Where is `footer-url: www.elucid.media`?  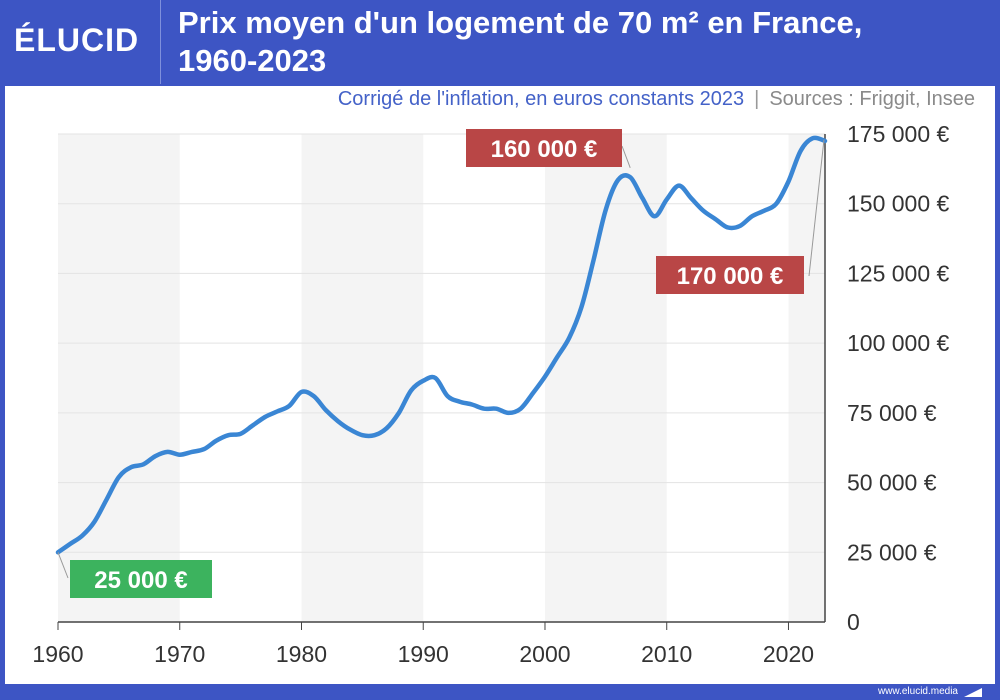 footer-url: www.elucid.media is located at coordinates (917, 691).